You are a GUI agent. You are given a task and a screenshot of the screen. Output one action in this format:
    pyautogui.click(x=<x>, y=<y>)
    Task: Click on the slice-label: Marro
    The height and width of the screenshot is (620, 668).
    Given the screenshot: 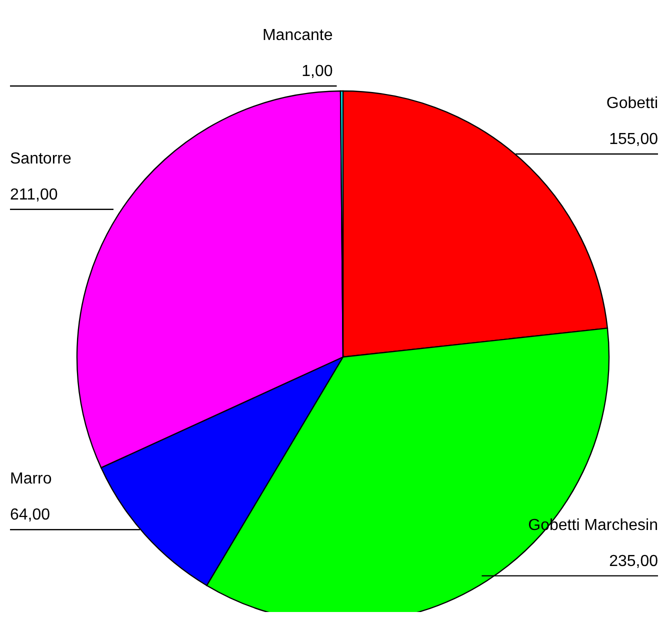 What is the action you would take?
    pyautogui.click(x=31, y=479)
    